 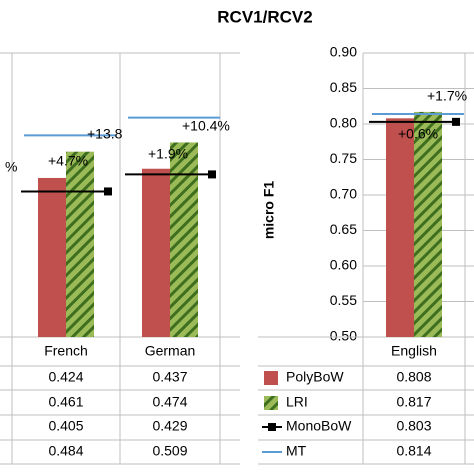 What do you see at coordinates (65, 377) in the screenshot?
I see `table-value: 0.424` at bounding box center [65, 377].